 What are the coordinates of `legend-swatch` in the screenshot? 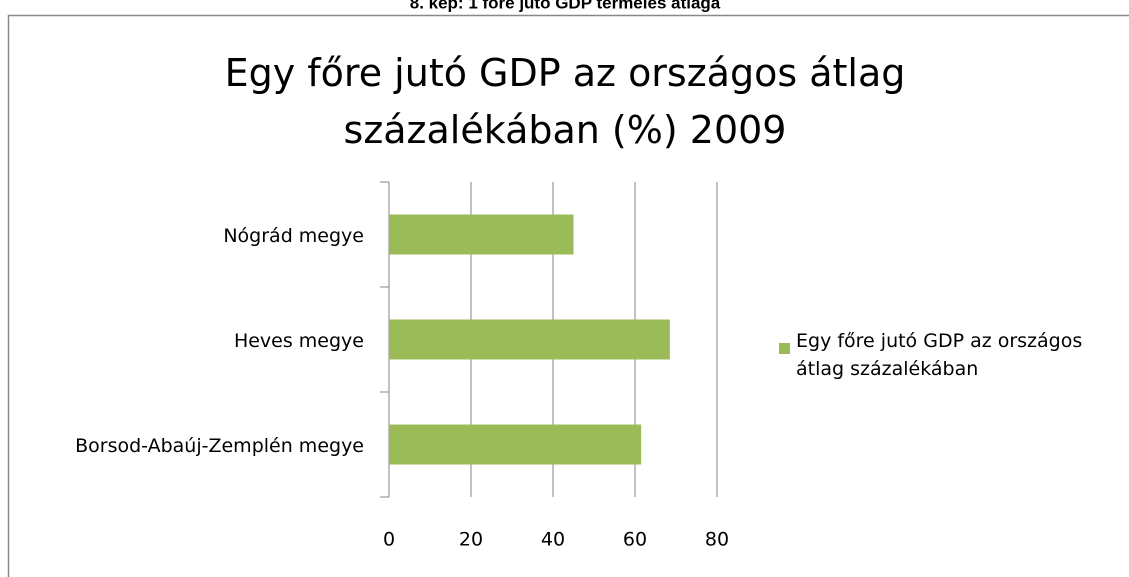 It's located at (784, 348).